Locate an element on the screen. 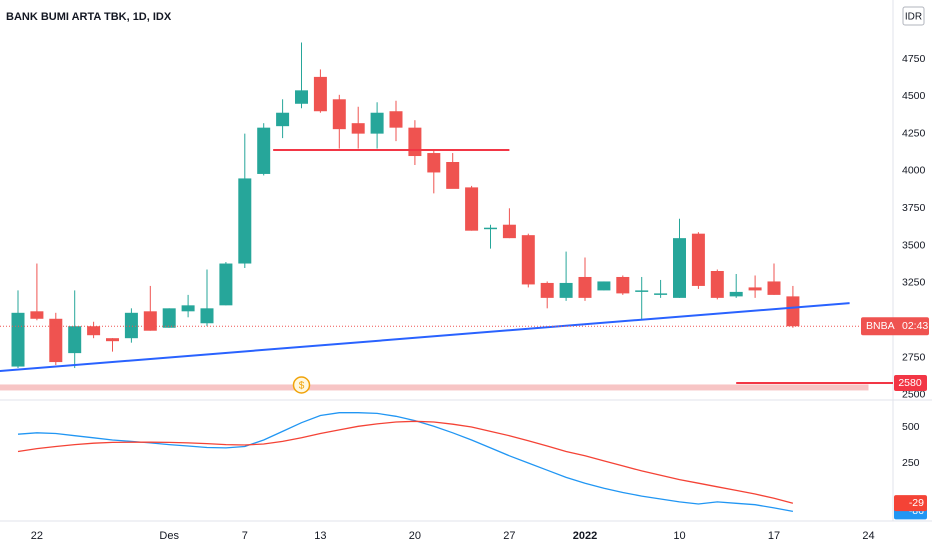 The height and width of the screenshot is (550, 932). dividend-marker is located at coordinates (301, 385).